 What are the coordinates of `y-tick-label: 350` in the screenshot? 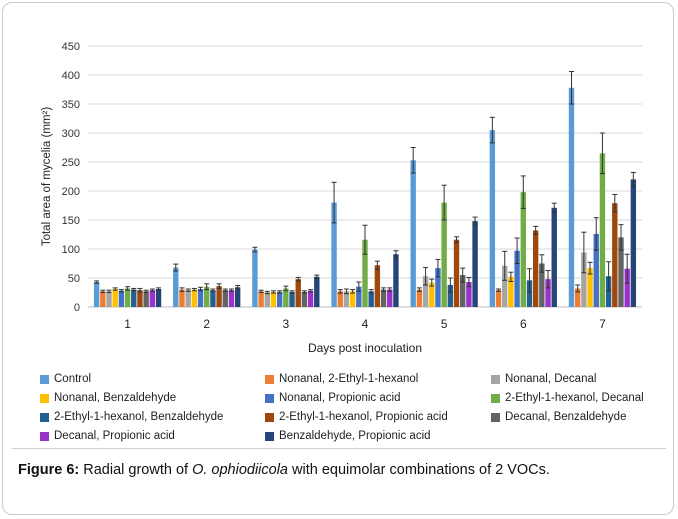 It's located at (71, 105).